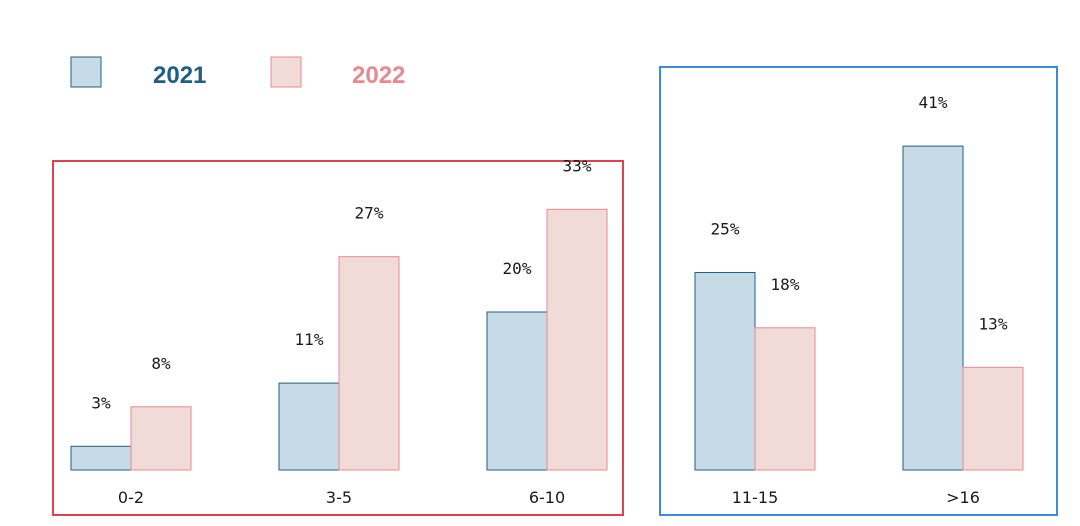 This screenshot has width=1080, height=526. Describe the element at coordinates (963, 497) in the screenshot. I see `category-label-gt16: >16` at that location.